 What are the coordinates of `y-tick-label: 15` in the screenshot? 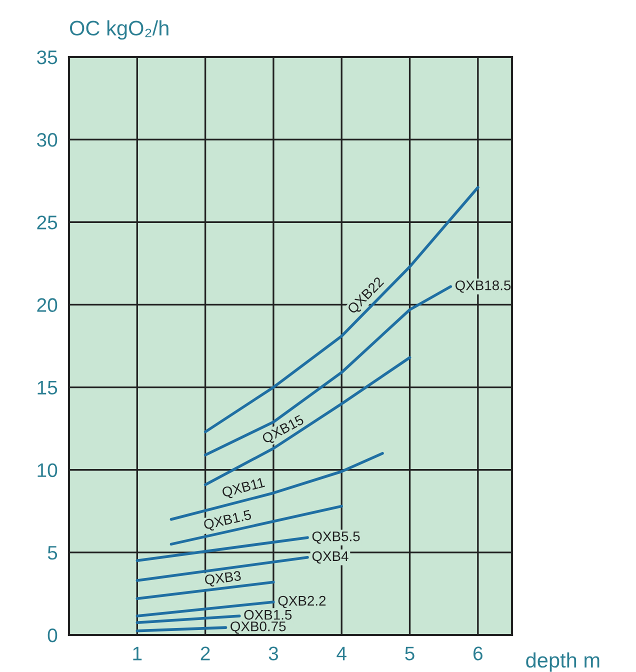 It's located at (48, 387).